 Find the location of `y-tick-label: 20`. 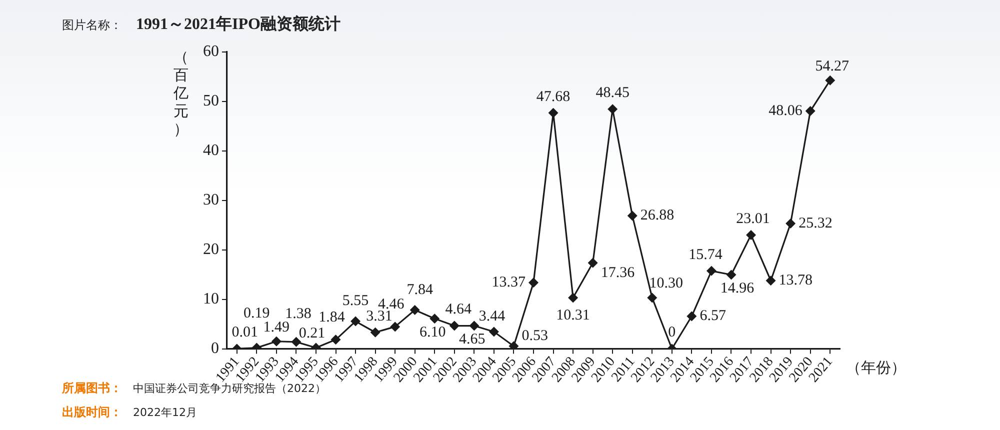

y-tick-label: 20 is located at coordinates (211, 249).